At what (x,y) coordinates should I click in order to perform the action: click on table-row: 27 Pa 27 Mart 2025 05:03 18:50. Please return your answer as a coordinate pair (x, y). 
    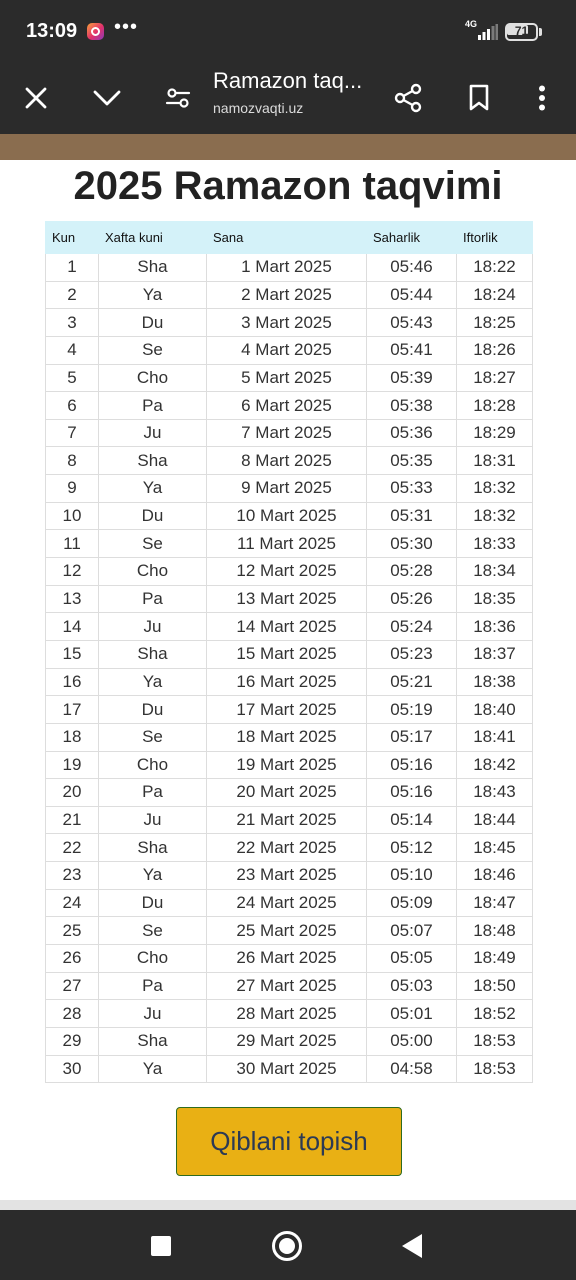
    Looking at the image, I should click on (289, 986).